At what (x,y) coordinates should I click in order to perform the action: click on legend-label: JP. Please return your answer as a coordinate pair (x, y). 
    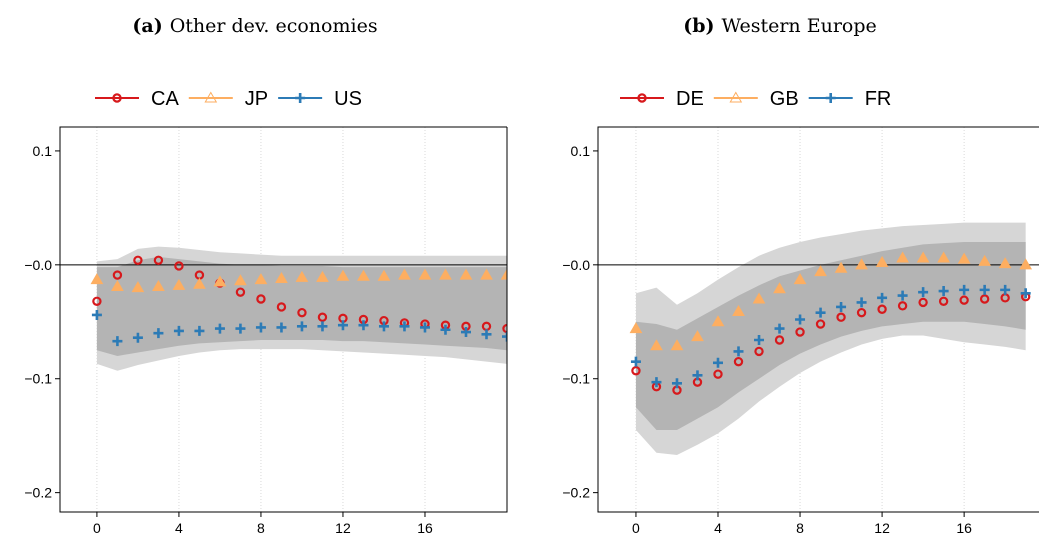
    Looking at the image, I should click on (256, 99).